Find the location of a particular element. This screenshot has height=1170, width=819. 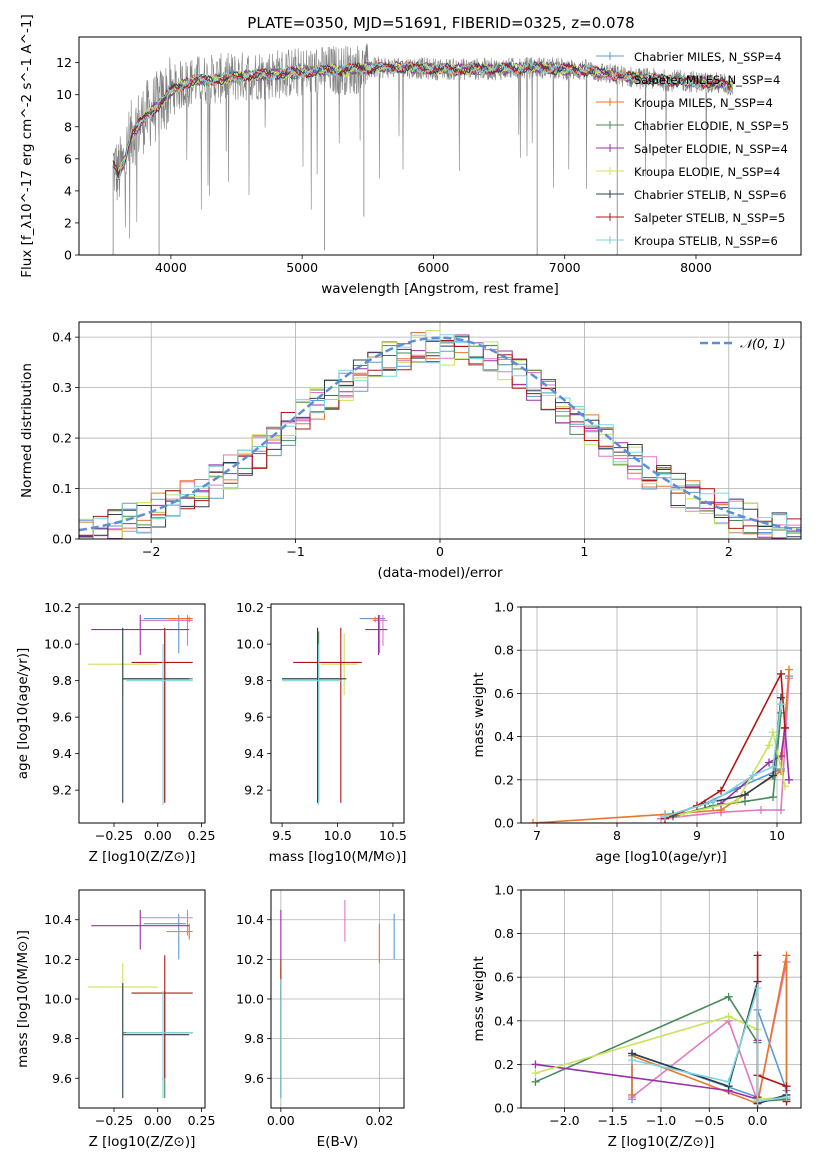

y-tick-label: 0.3 is located at coordinates (62, 387).